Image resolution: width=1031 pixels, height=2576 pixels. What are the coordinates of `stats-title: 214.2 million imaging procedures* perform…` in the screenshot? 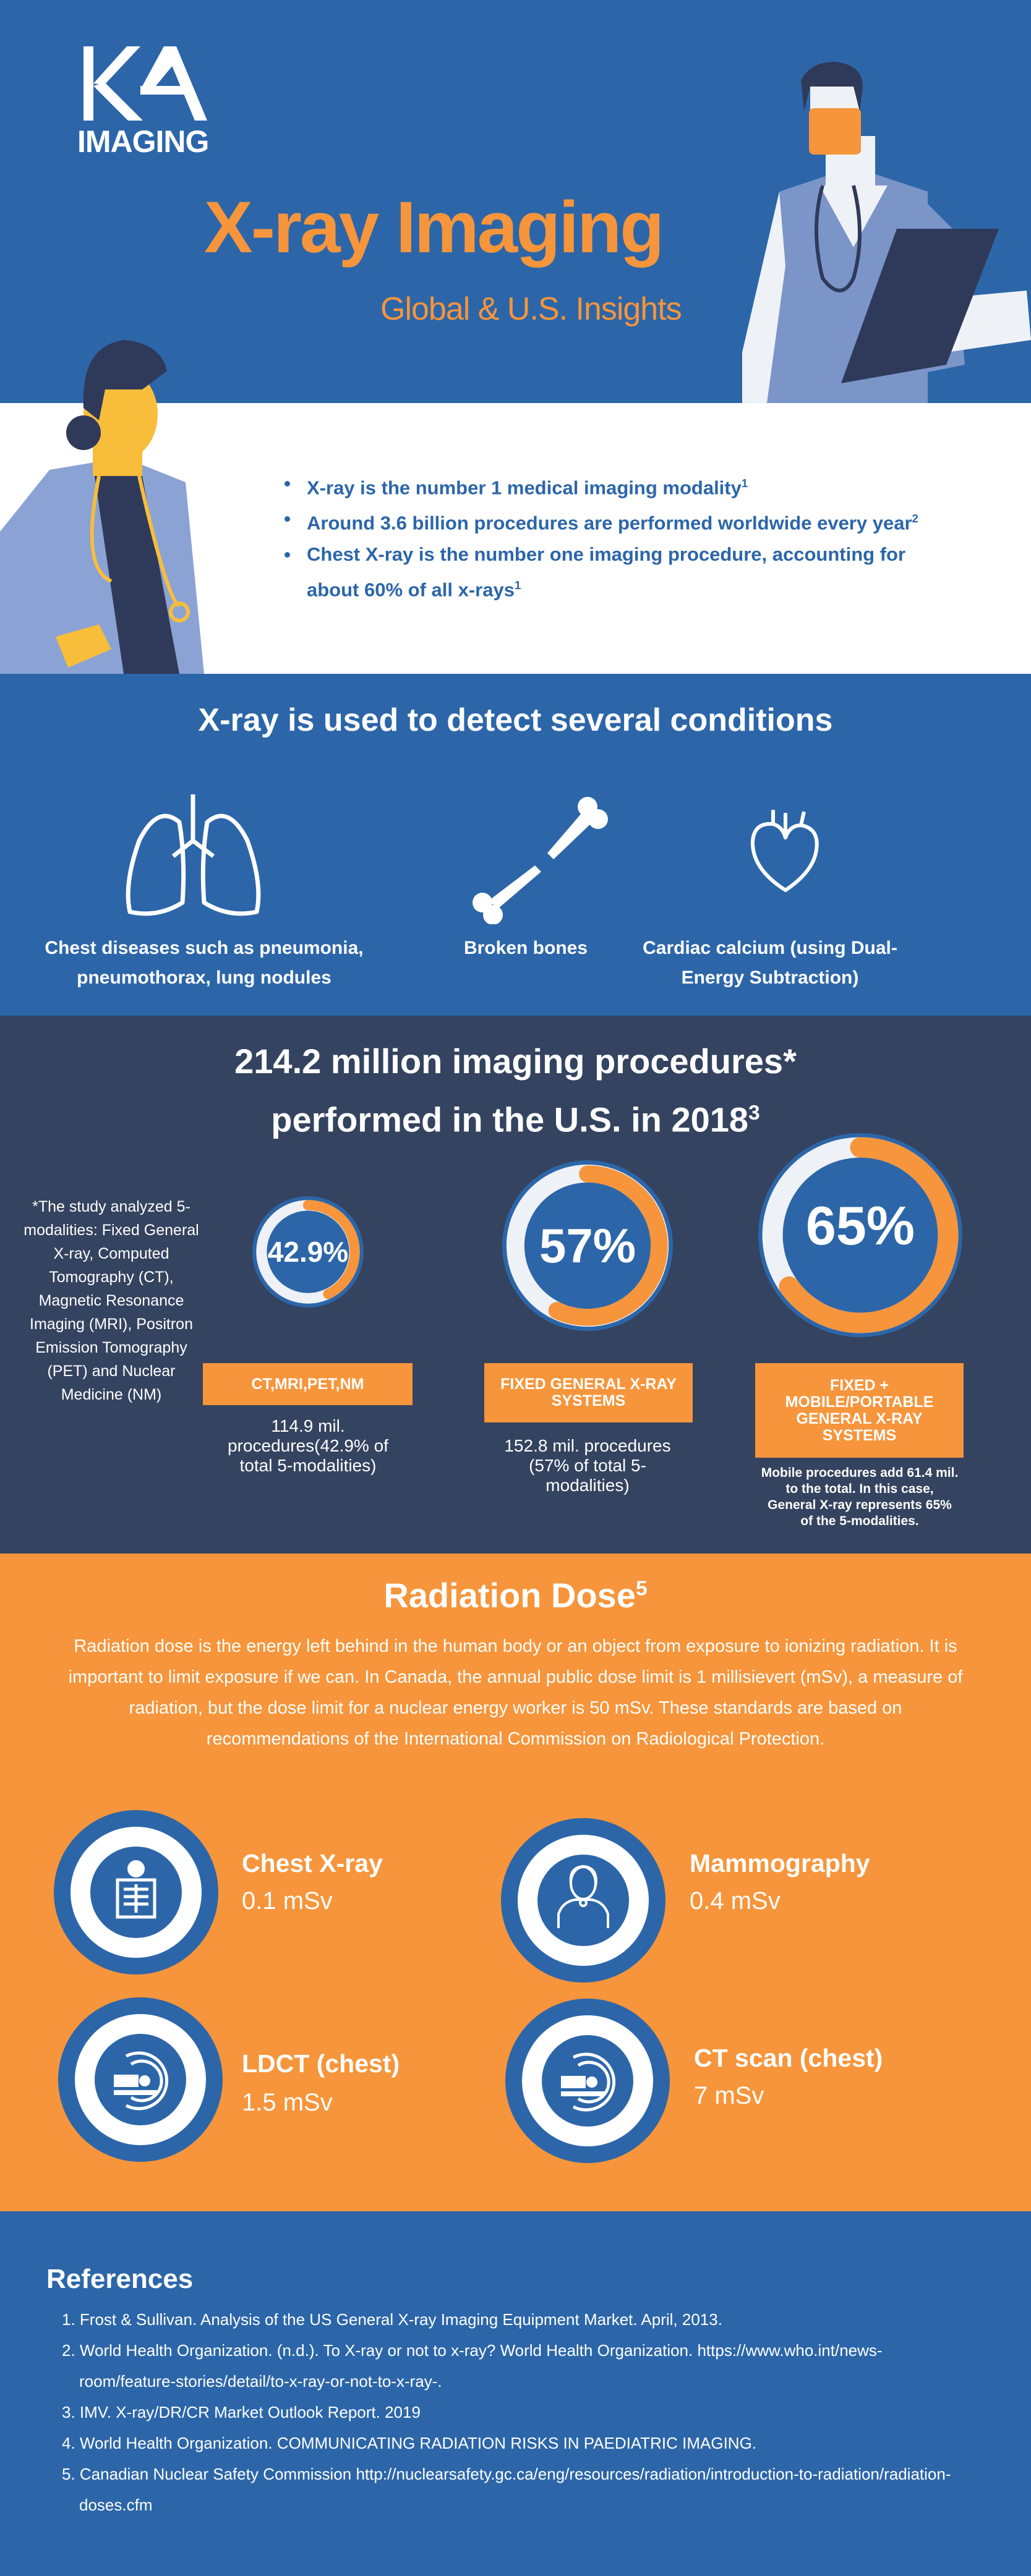 It's located at (515, 1090).